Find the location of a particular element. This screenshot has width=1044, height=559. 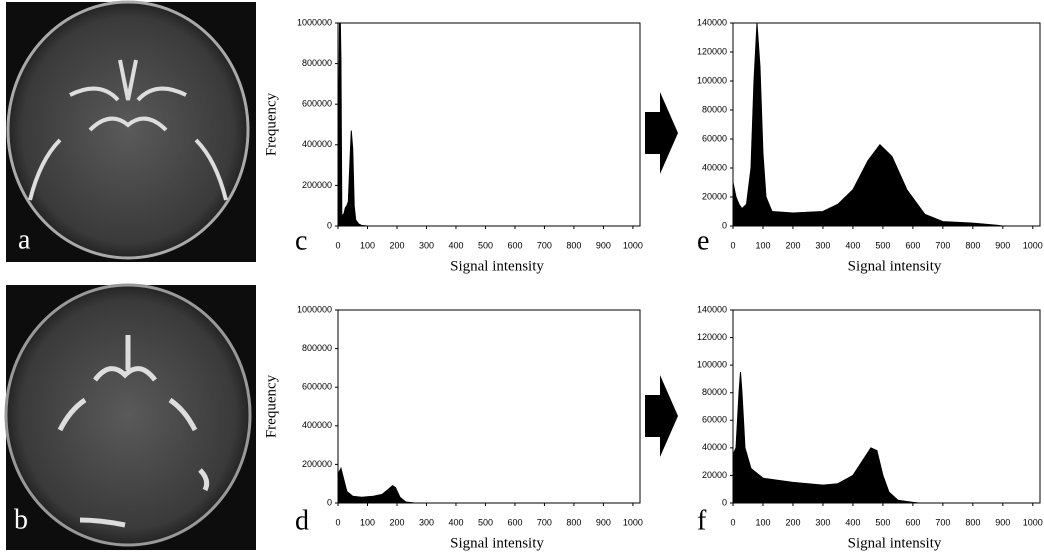

panel-letter: f is located at coordinates (702, 520).